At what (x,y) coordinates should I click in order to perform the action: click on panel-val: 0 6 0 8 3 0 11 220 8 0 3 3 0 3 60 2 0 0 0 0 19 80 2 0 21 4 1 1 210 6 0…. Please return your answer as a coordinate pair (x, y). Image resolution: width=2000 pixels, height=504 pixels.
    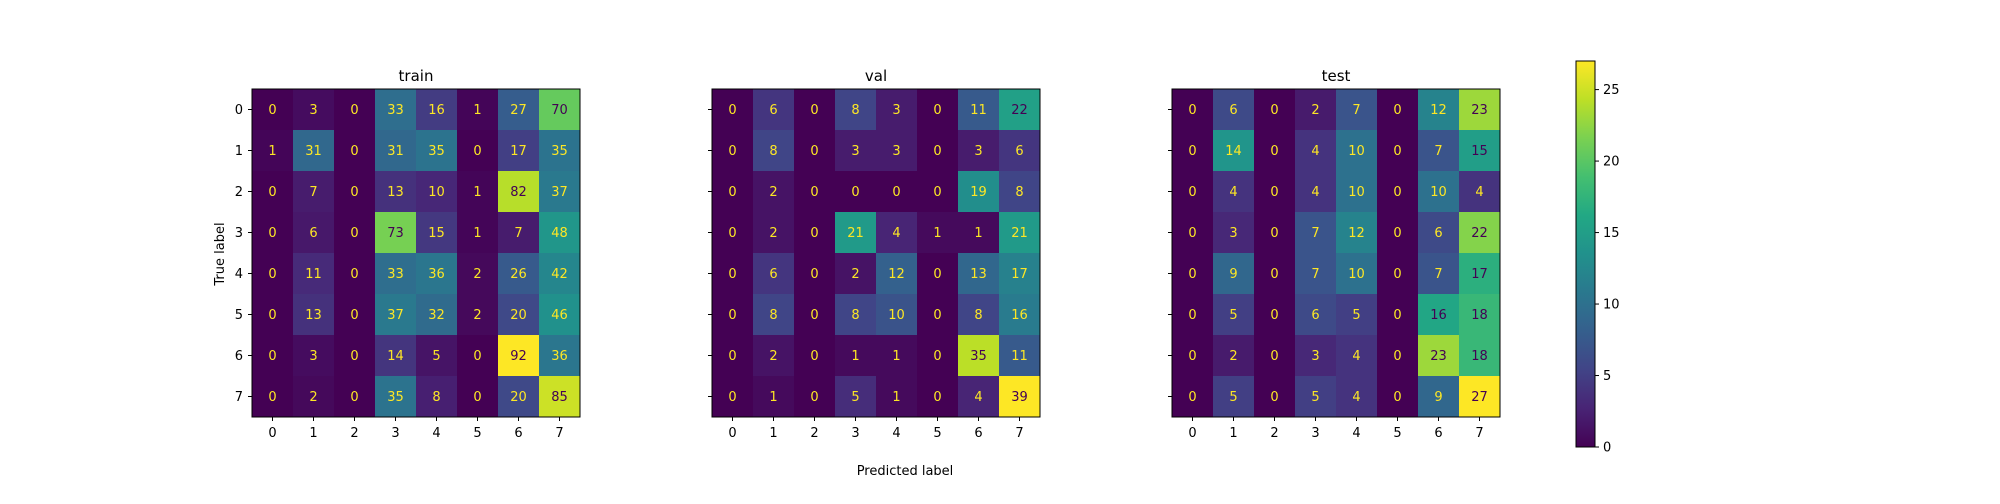
    Looking at the image, I should click on (874, 254).